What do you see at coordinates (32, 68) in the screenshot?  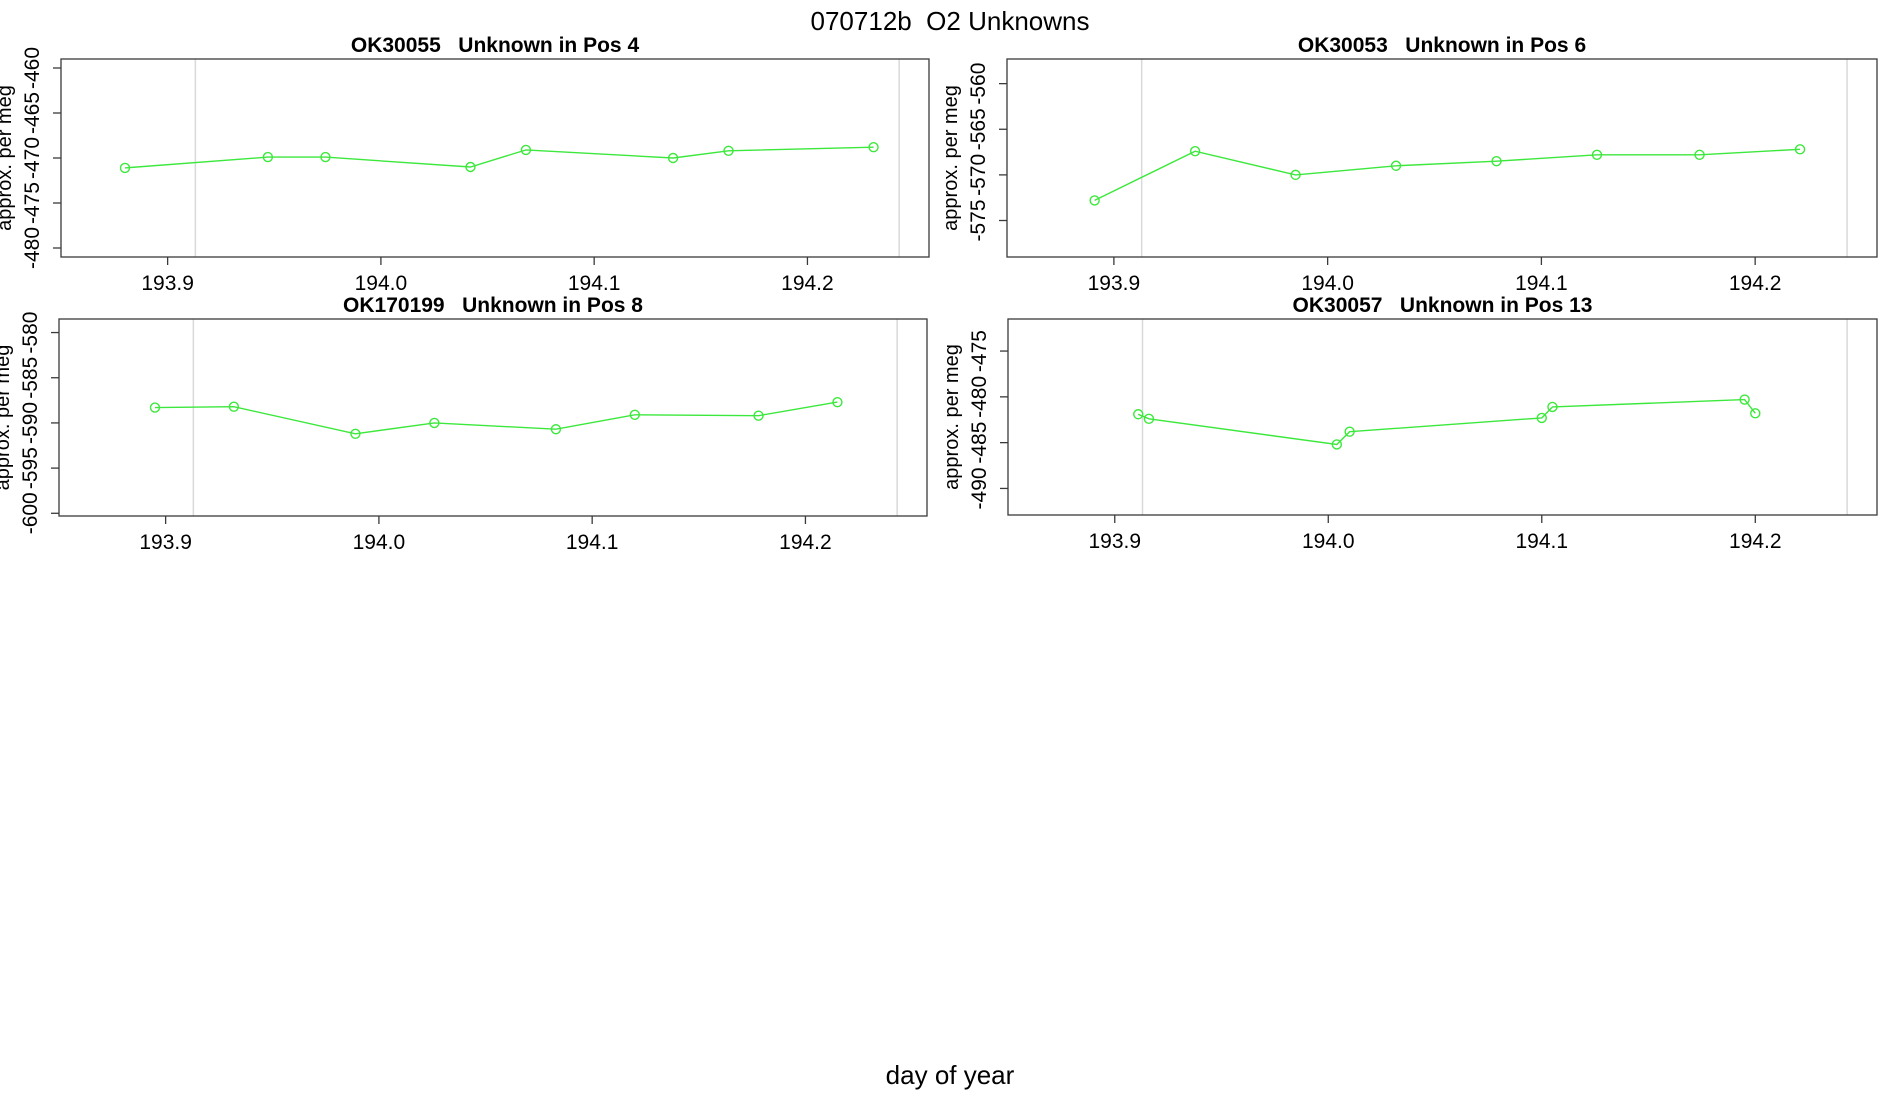 I see `y-tick-label: -460` at bounding box center [32, 68].